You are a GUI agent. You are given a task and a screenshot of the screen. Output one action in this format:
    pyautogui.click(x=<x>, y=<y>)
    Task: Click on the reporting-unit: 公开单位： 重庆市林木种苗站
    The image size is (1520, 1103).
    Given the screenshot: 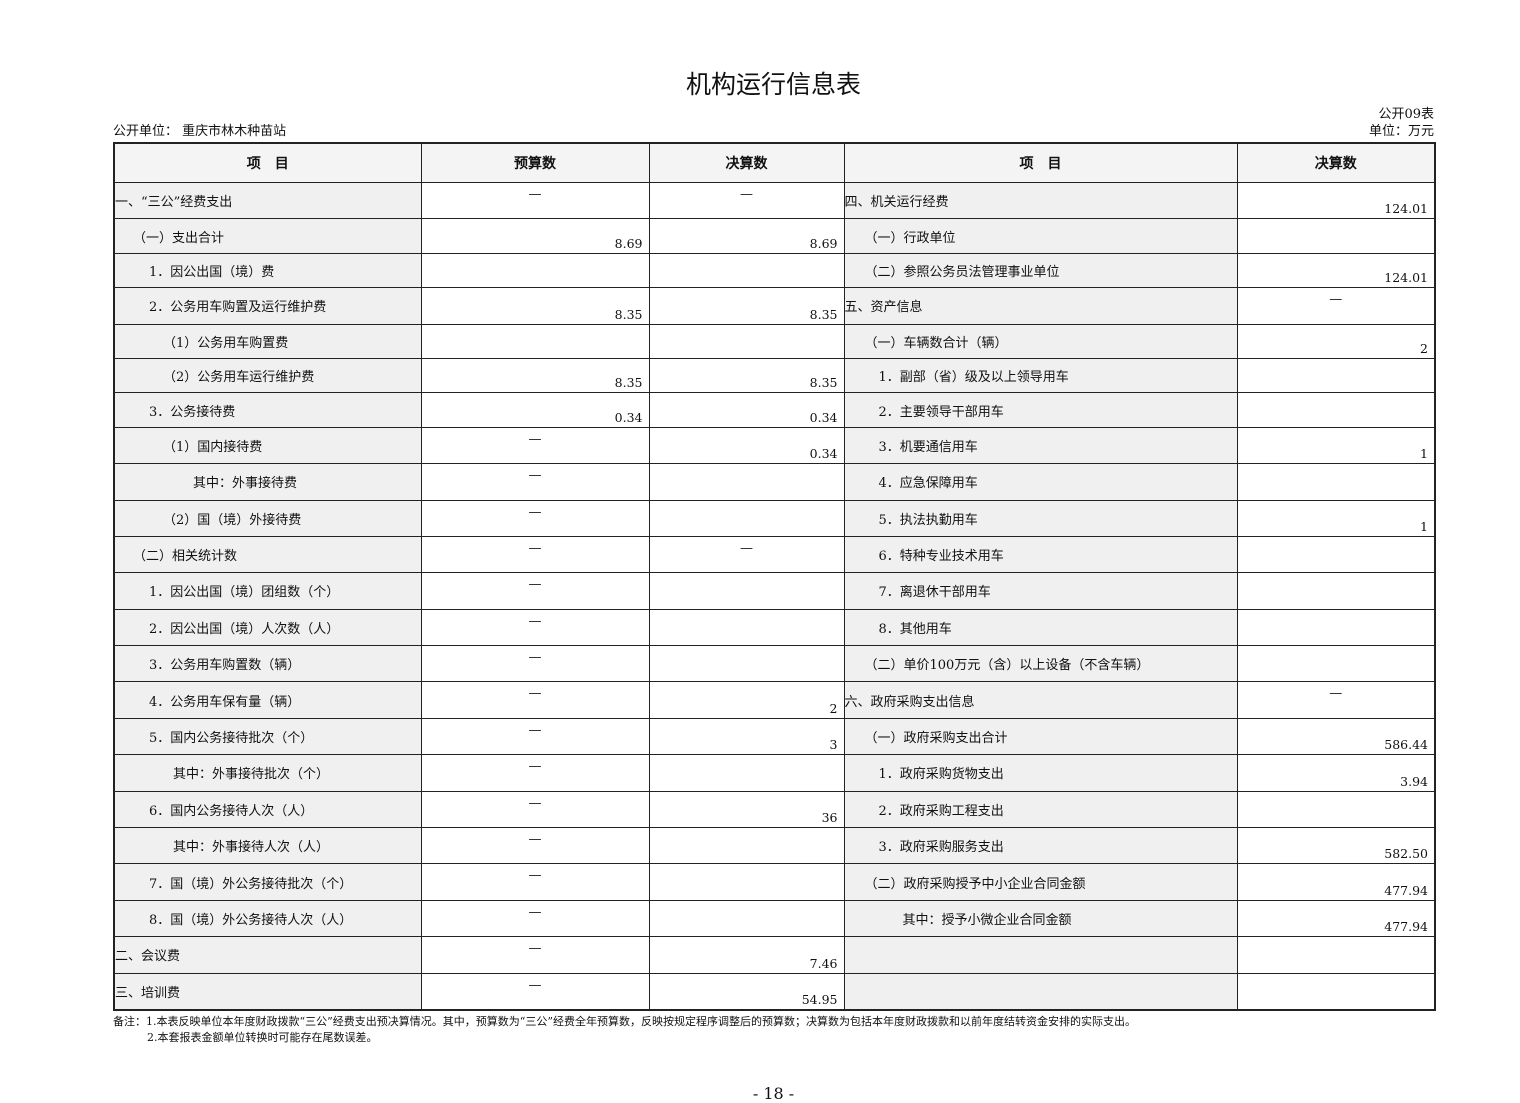 What is the action you would take?
    pyautogui.click(x=200, y=131)
    